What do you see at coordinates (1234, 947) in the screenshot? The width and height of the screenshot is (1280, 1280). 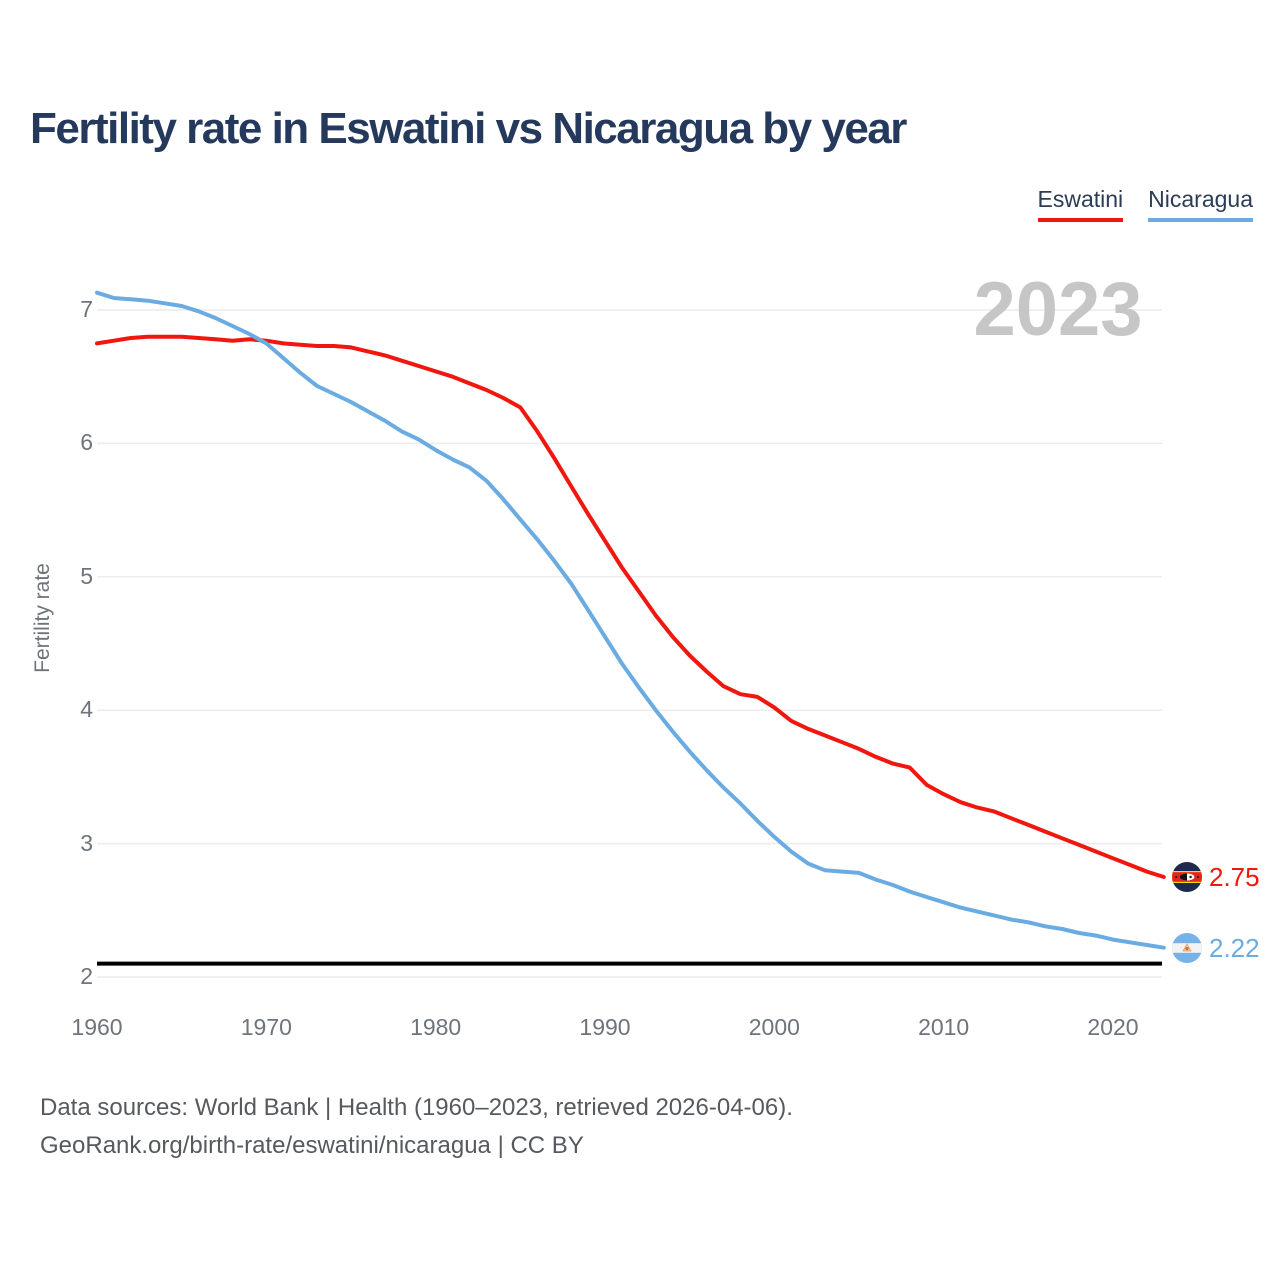 I see `nicaragua-end-value: 2.22` at bounding box center [1234, 947].